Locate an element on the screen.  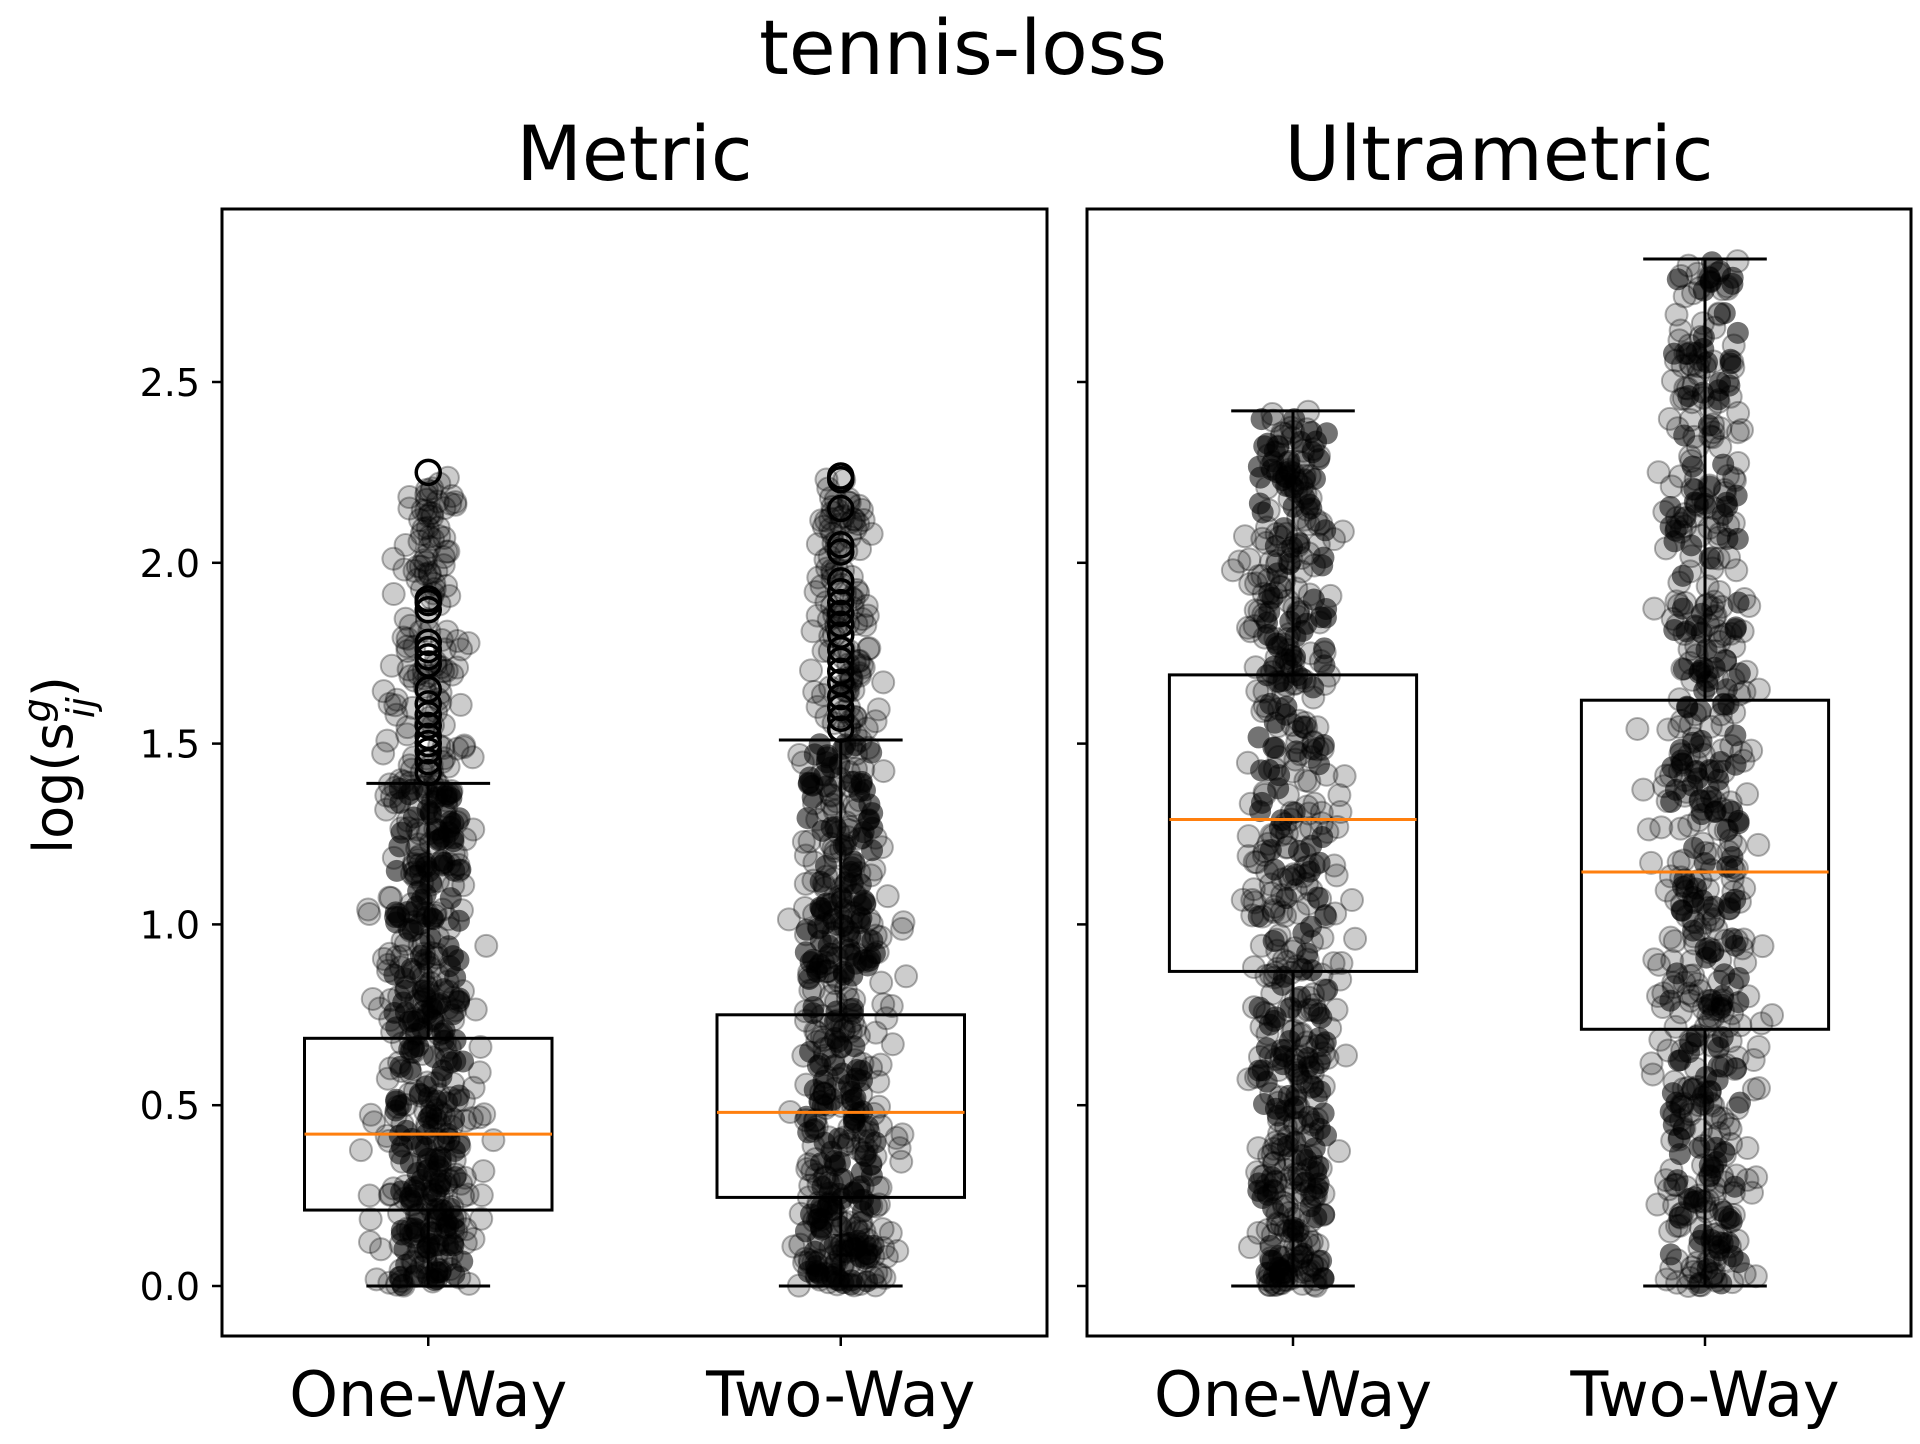
x-tick-label: One-Way is located at coordinates (1293, 1394).